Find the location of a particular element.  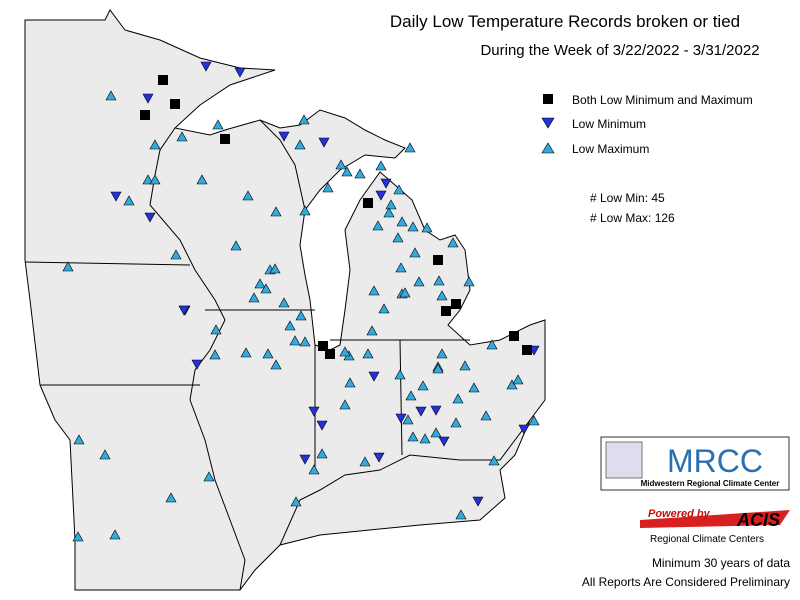

acis-swoosh is located at coordinates (715, 519).